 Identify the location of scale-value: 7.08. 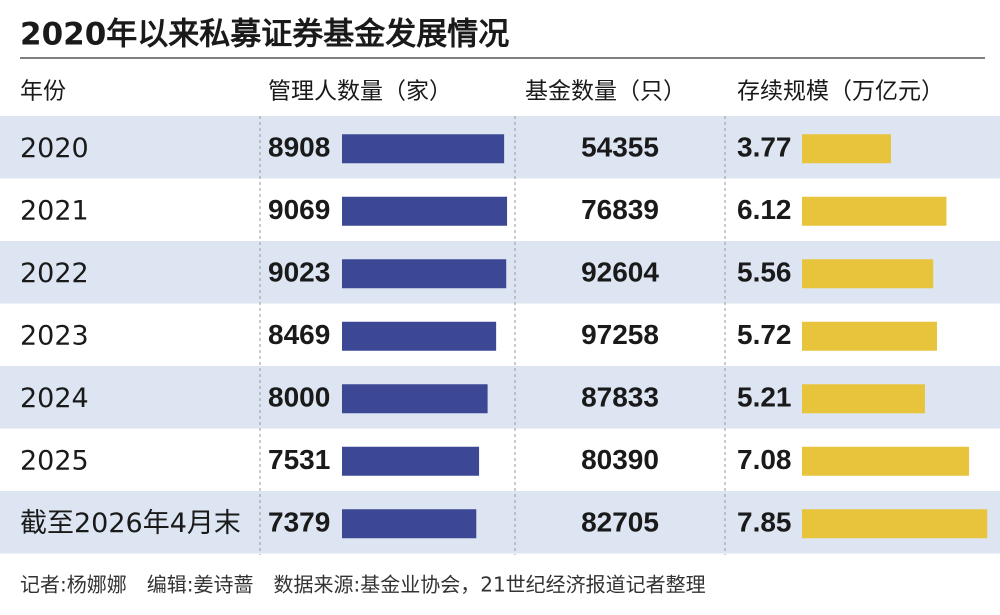
(764, 459).